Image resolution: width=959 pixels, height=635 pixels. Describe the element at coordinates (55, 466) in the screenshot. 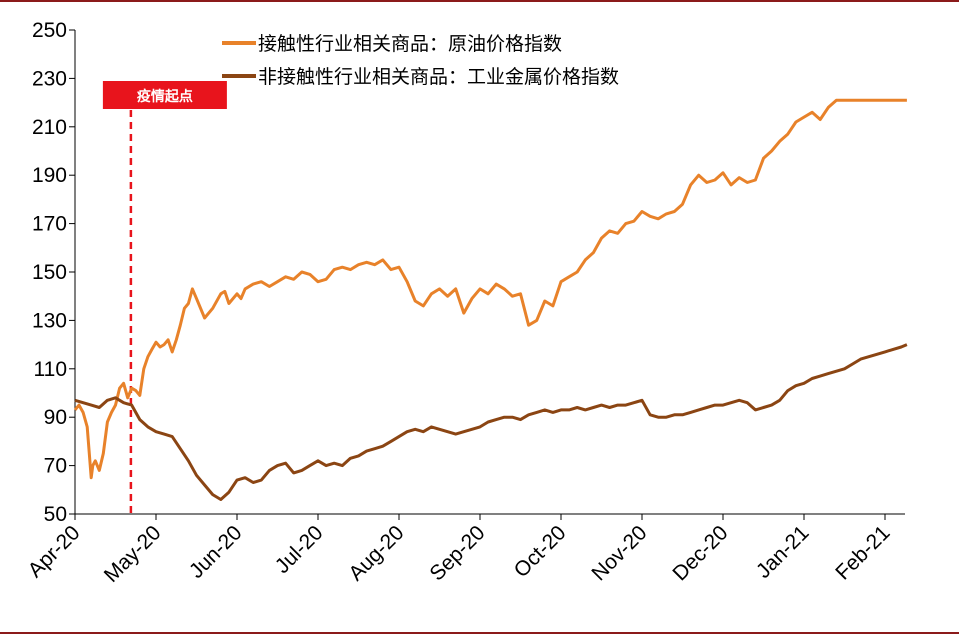

I see `y-tick-label: 70` at that location.